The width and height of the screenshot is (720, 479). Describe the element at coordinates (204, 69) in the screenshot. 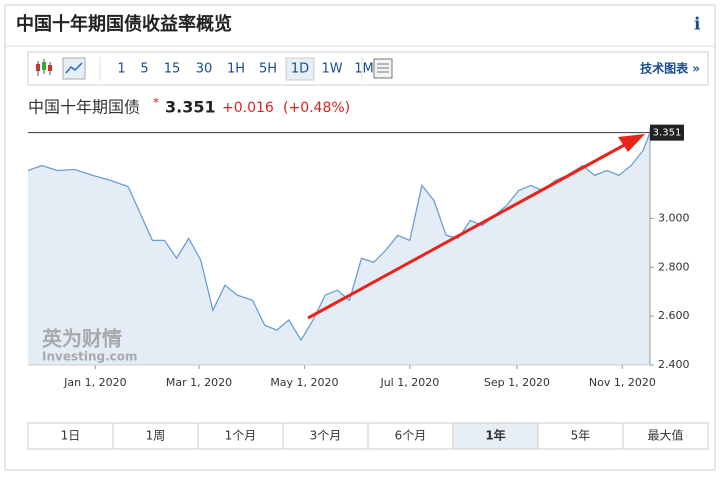

I see `interval-button: 30` at that location.